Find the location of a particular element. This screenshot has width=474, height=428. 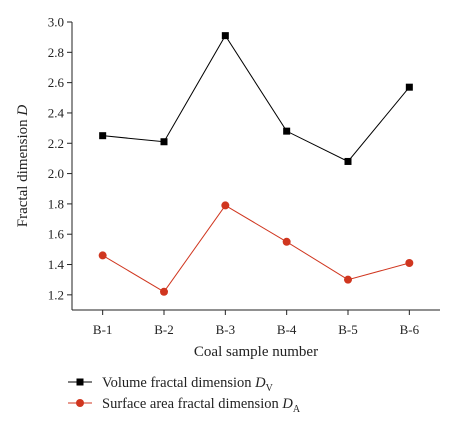

y-tick-label: 1.4 is located at coordinates (56, 264).